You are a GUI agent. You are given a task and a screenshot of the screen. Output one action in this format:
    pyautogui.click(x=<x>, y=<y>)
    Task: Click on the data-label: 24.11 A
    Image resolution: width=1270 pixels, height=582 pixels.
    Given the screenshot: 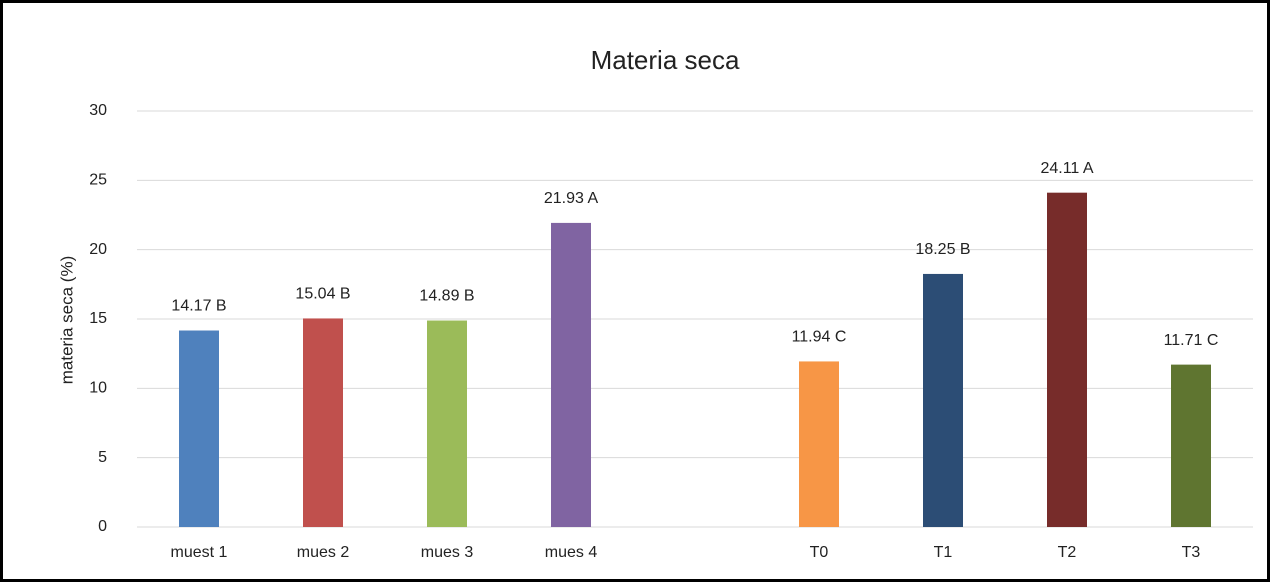 What is the action you would take?
    pyautogui.click(x=1066, y=168)
    